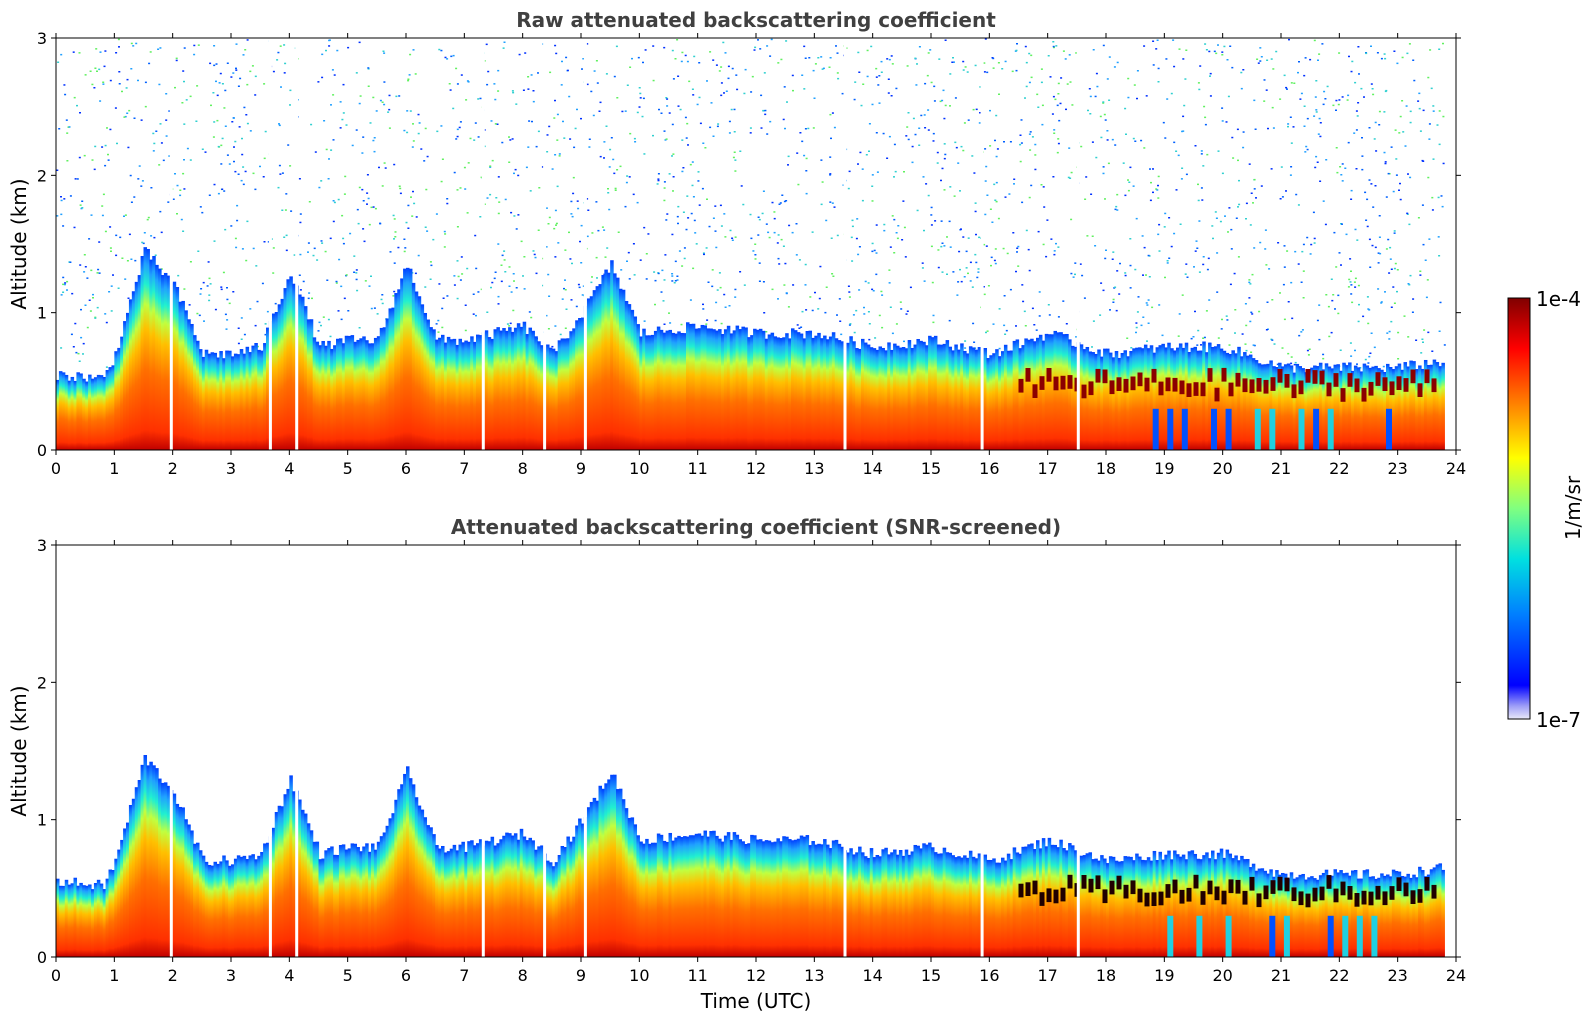 The width and height of the screenshot is (1595, 1020). Describe the element at coordinates (1330, 429) in the screenshot. I see `low-signal-column` at that location.